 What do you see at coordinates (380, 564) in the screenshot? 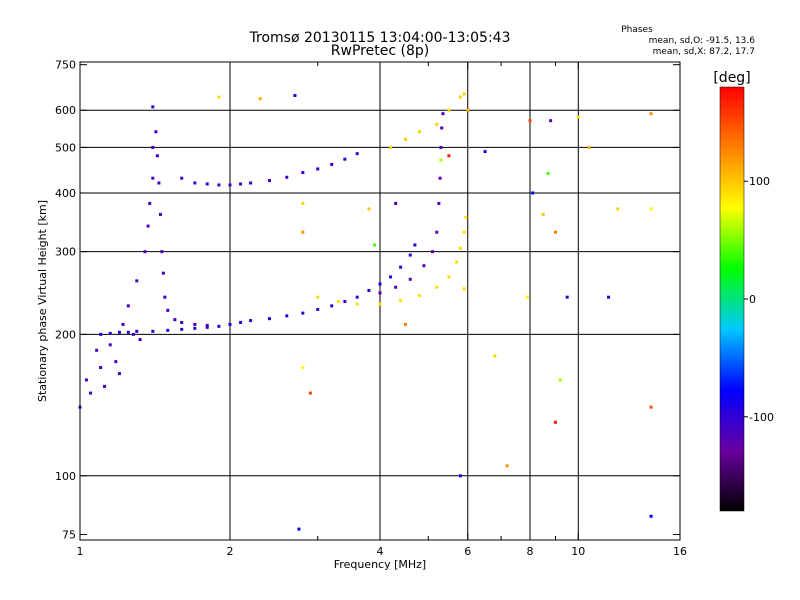
I see `x-axis-label: Frequency [MHz]` at bounding box center [380, 564].